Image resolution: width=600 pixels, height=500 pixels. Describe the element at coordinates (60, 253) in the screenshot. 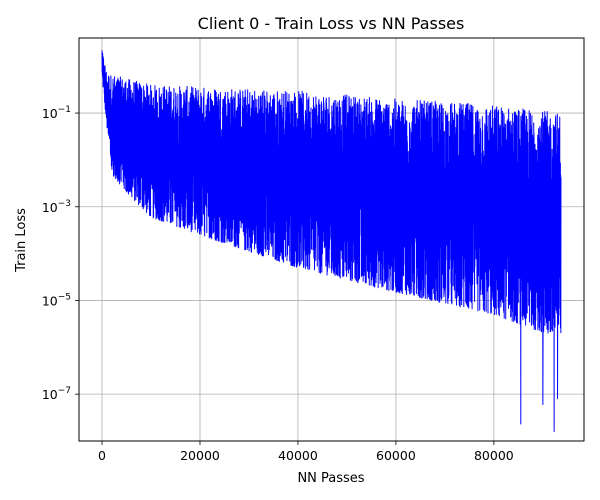

I see `y-axis: 10⁻¹ 10⁻³ 10⁻⁵ 10⁻⁷` at that location.